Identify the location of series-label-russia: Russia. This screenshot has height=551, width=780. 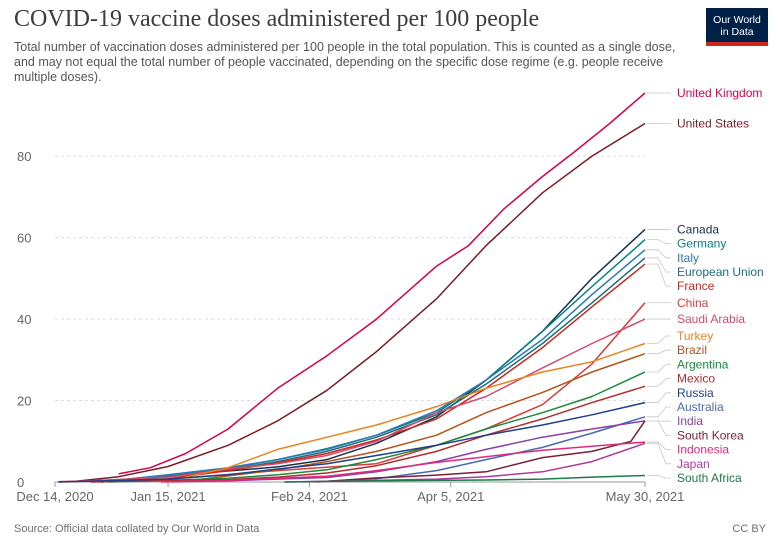
(695, 393).